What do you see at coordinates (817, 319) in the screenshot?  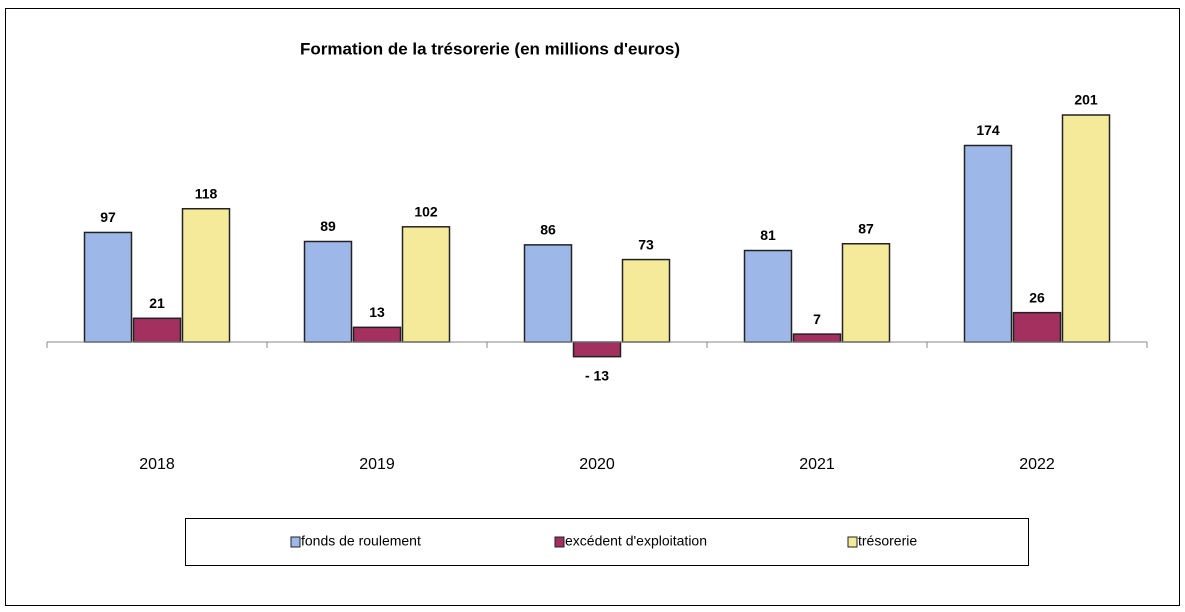 I see `value-label: 7` at bounding box center [817, 319].